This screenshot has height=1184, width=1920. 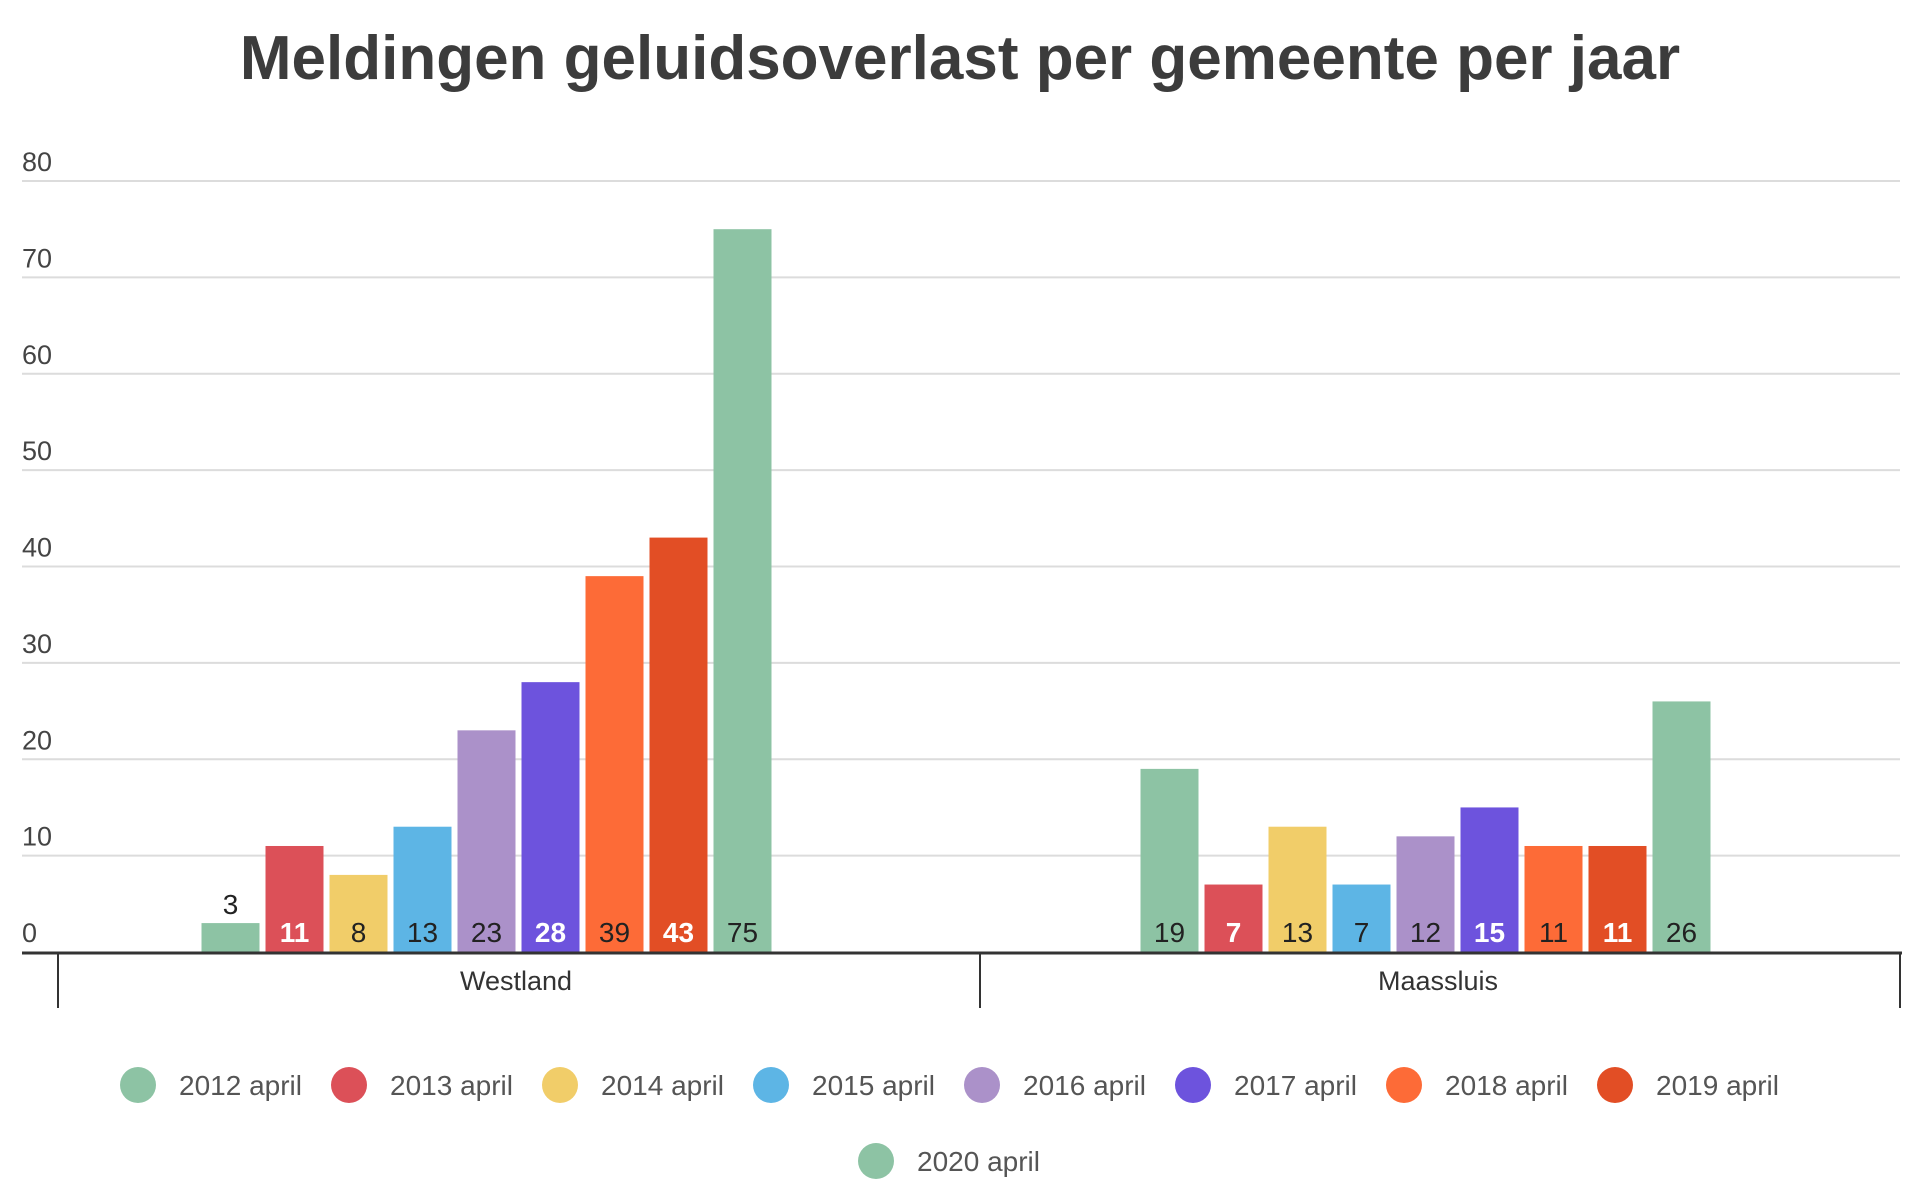 I want to click on bar-maassluis-2018-april, so click(x=1553, y=898).